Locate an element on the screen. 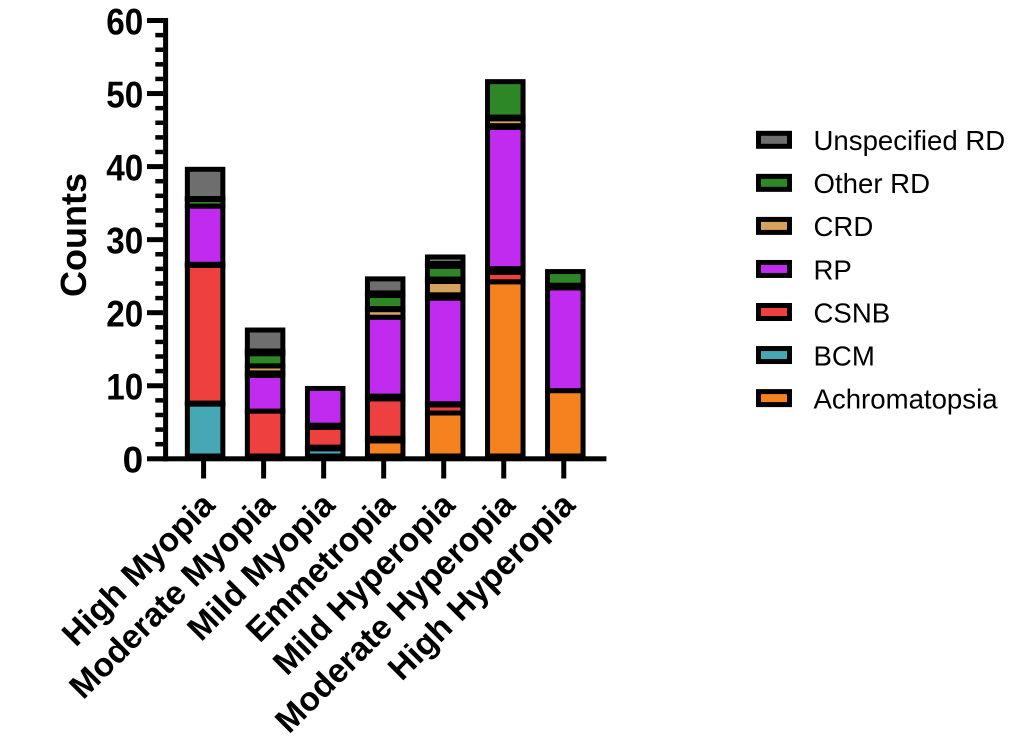 This screenshot has width=1013, height=743. svg-text: Counts is located at coordinates (73, 235).